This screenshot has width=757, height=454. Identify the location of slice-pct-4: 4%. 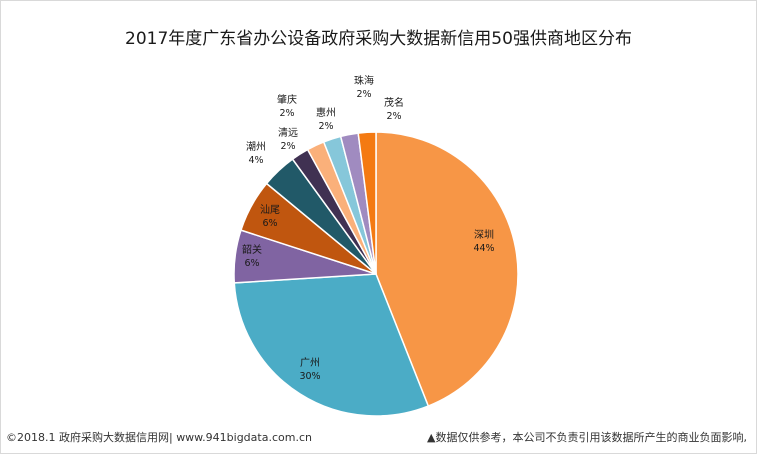
(255, 160).